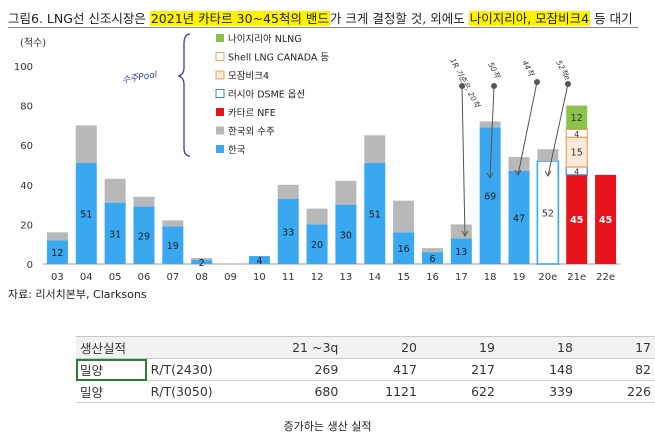 This screenshot has width=655, height=444. Describe the element at coordinates (252, 113) in the screenshot. I see `legend-label: 카타르 NFE` at that location.